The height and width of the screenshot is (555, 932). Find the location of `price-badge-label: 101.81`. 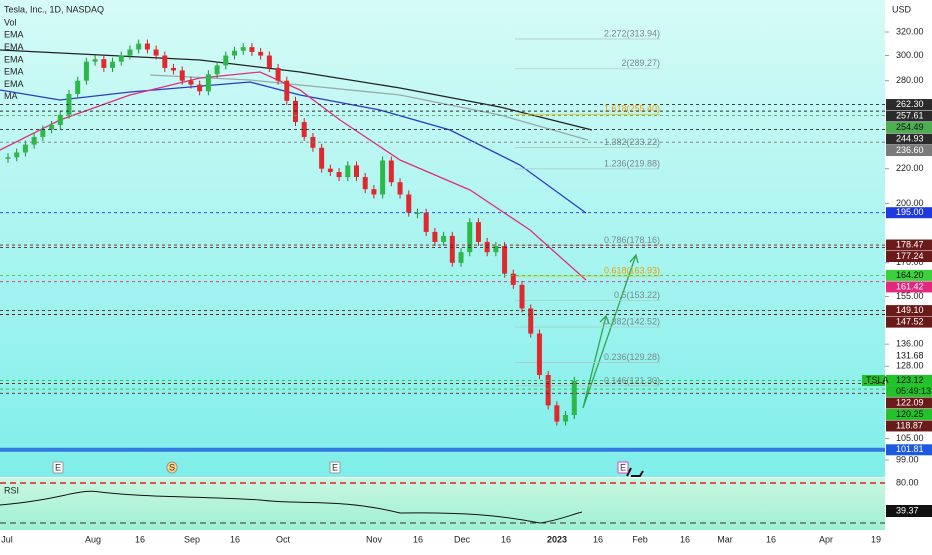

price-badge-label: 101.81 is located at coordinates (910, 449).